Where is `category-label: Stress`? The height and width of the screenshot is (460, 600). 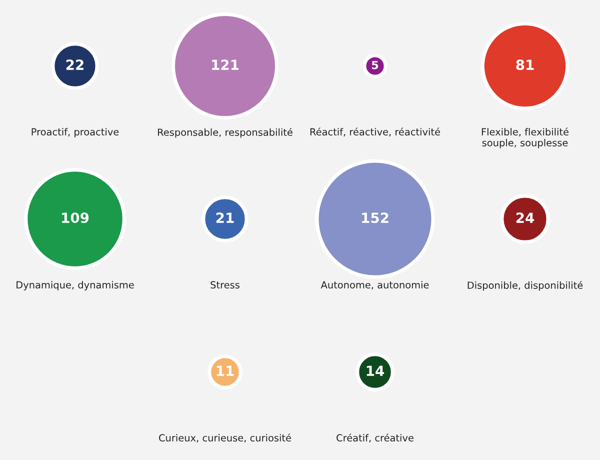
category-label: Stress is located at coordinates (225, 285).